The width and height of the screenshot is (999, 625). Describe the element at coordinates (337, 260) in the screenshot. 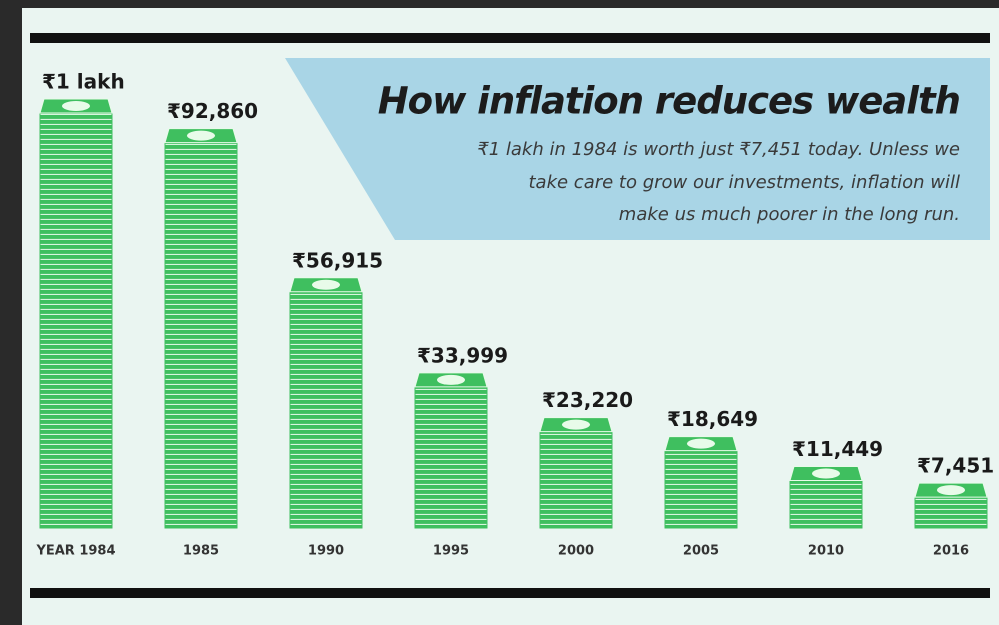

I see `value-label: ₹56,915` at that location.